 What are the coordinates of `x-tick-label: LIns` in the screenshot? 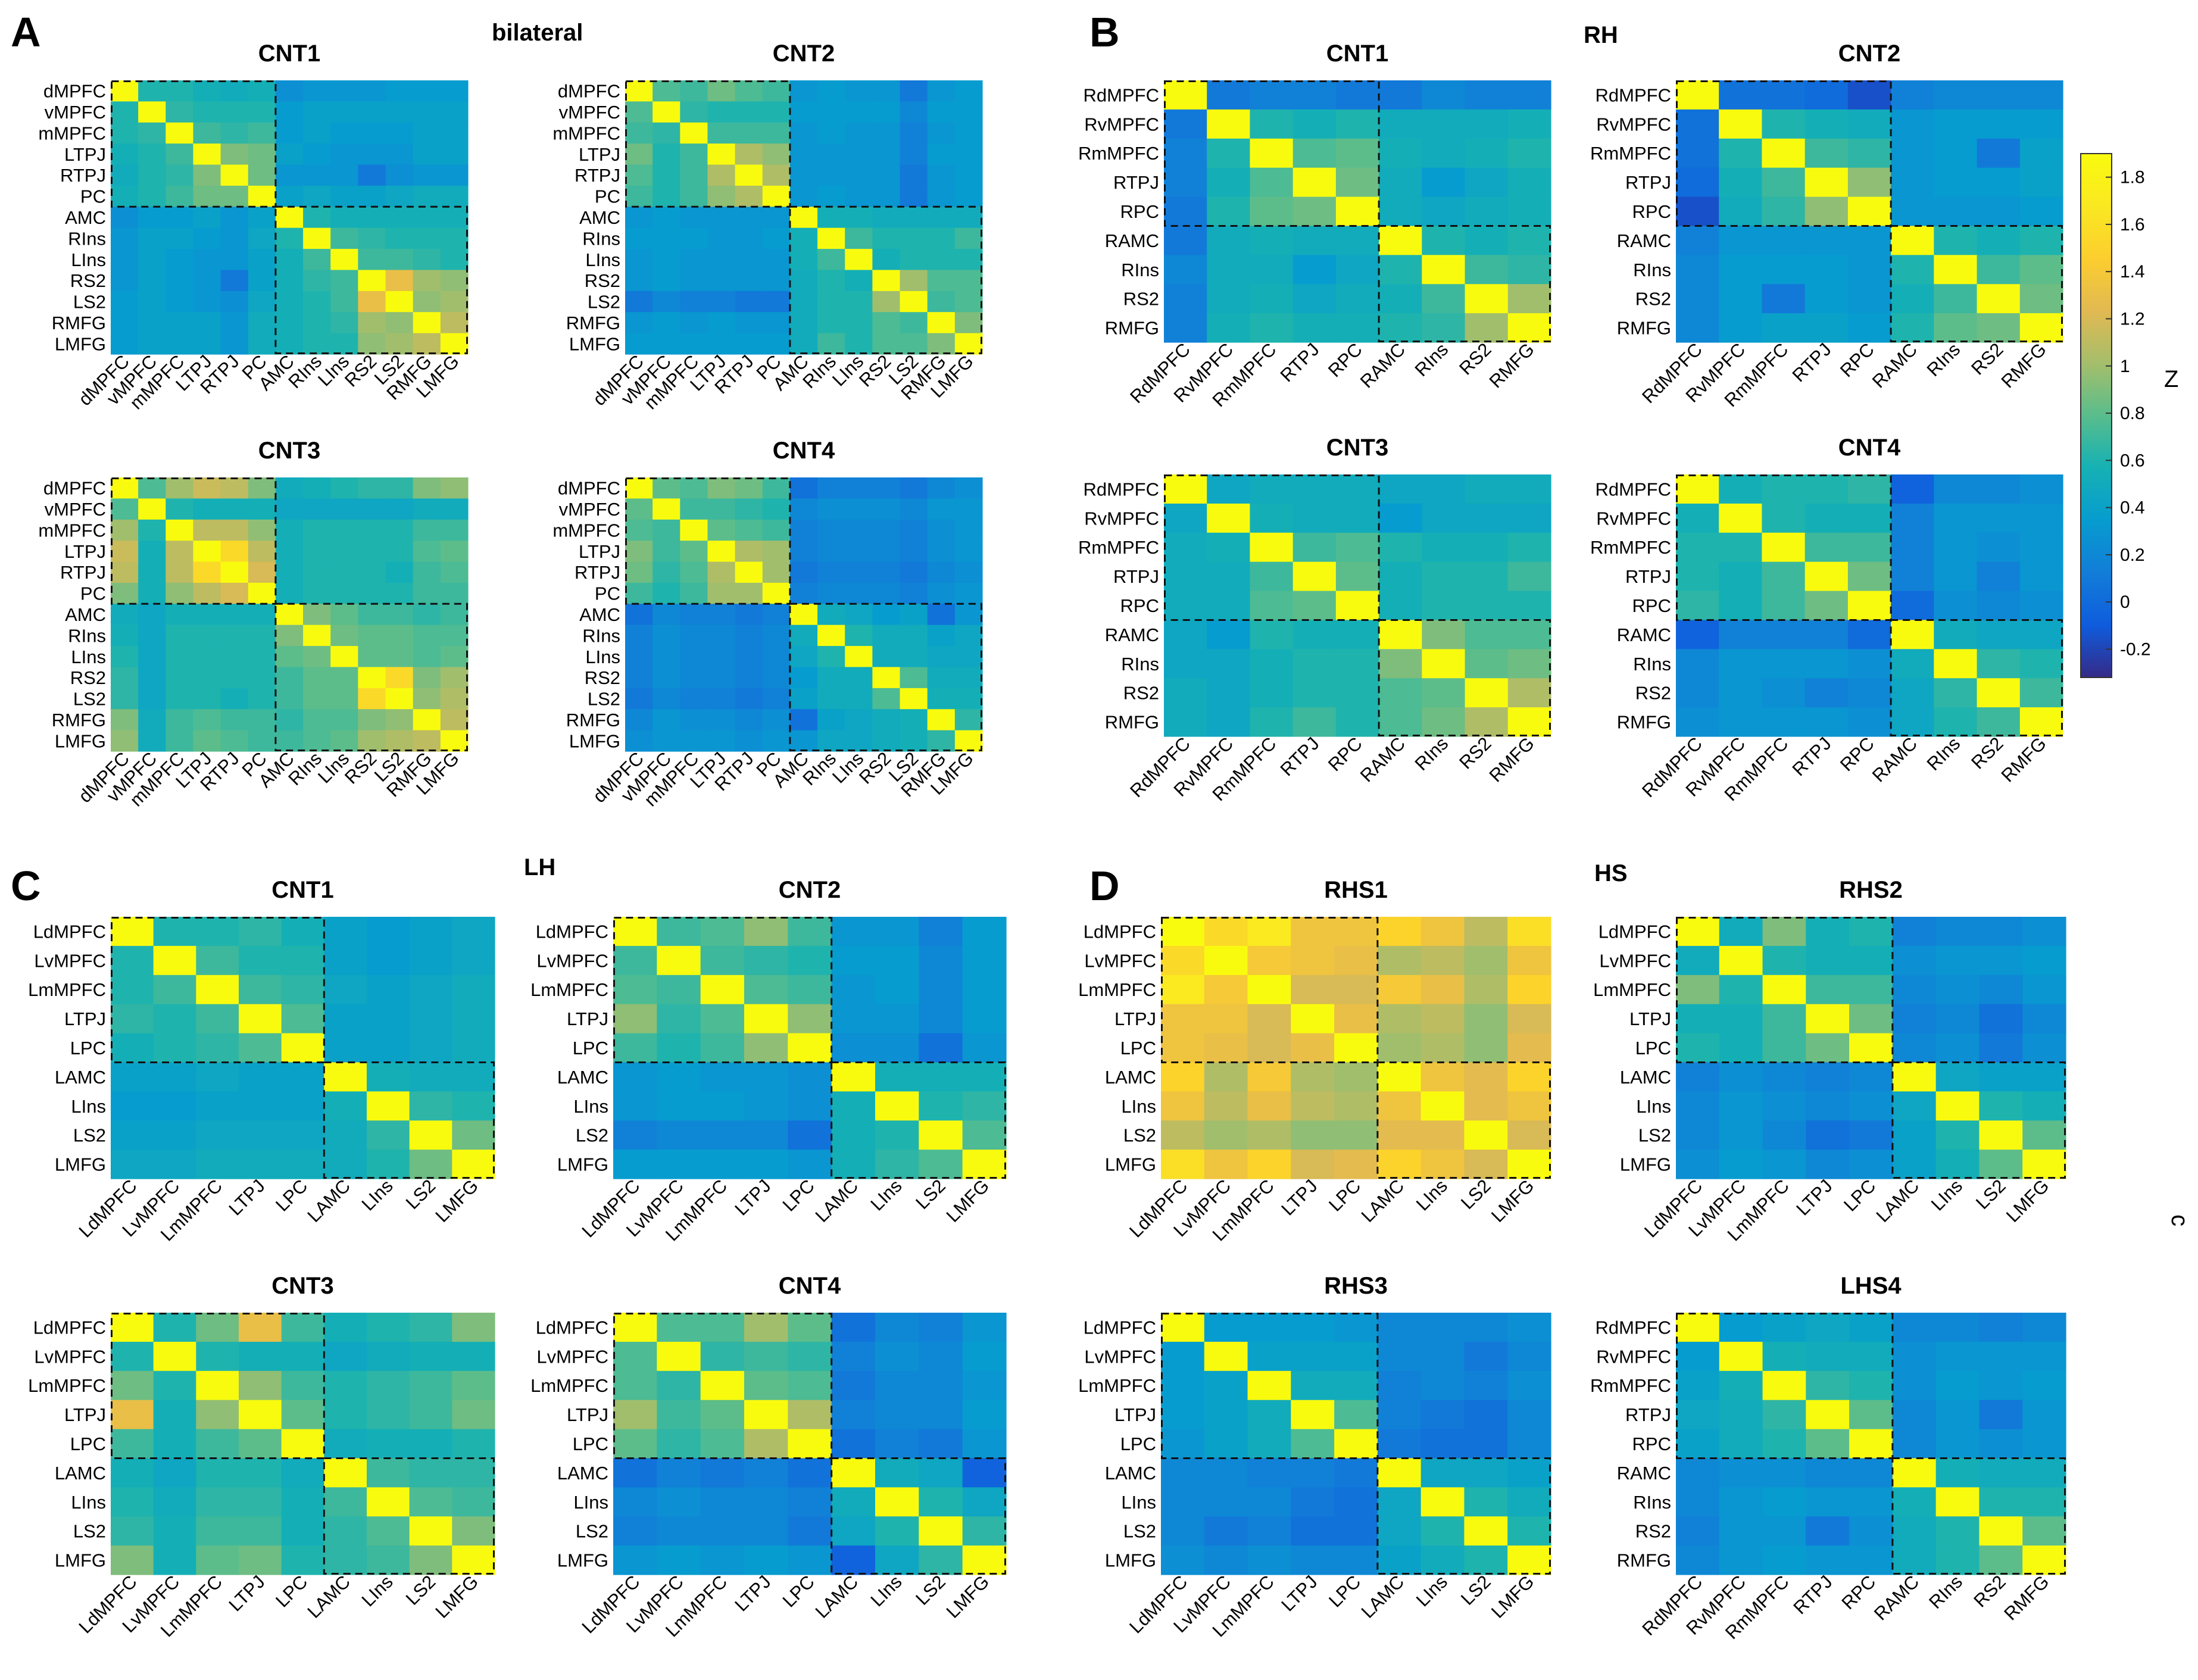 It's located at (377, 1195).